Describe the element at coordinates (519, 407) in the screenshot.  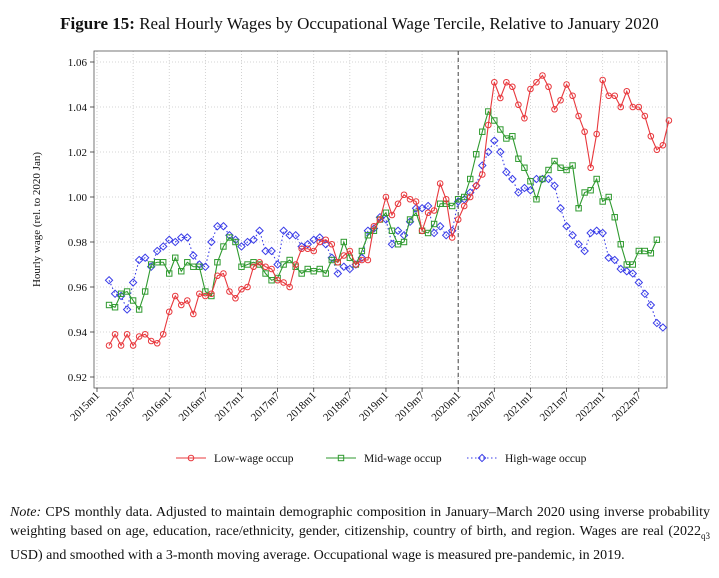
I see `x-tick-label: 2021m1` at that location.